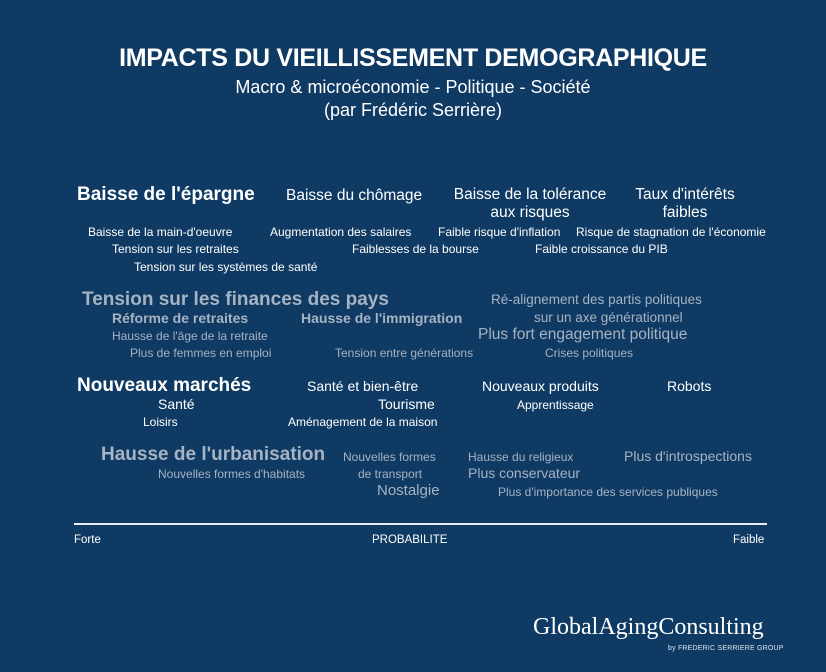 This screenshot has width=826, height=672. Describe the element at coordinates (166, 194) in the screenshot. I see `heading-baisse-epargne: Baisse de l'épargne` at that location.